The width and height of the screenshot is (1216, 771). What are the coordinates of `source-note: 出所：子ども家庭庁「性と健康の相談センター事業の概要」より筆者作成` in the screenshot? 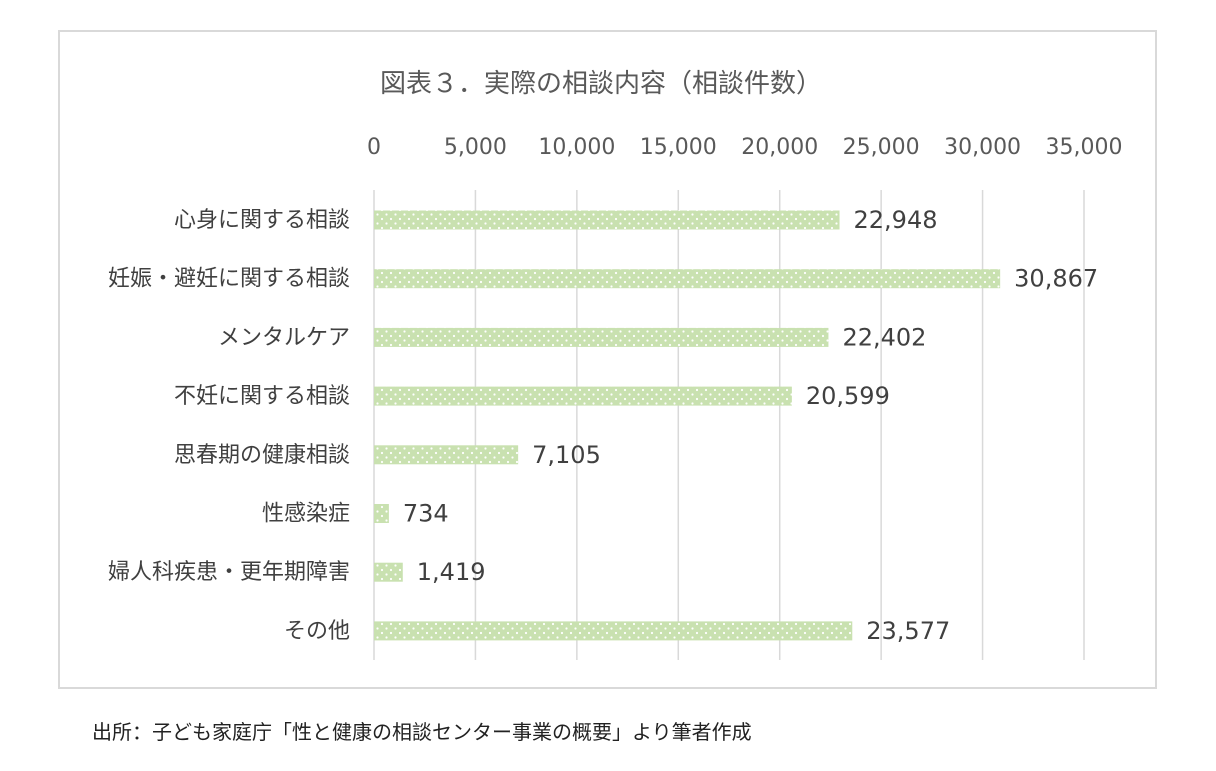 It's located at (422, 732).